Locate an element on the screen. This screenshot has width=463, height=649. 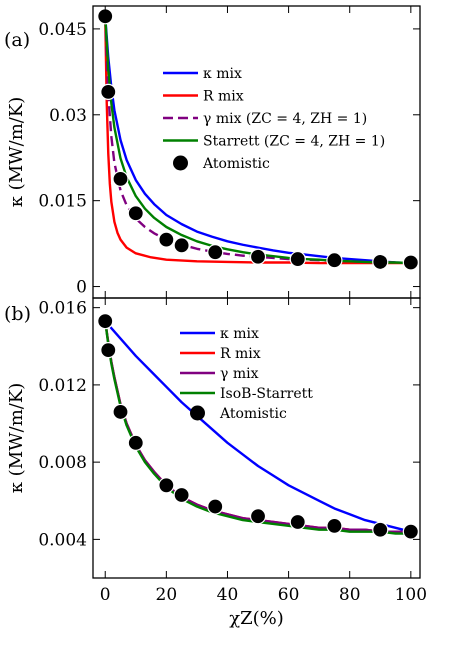
panel-label: (b) is located at coordinates (17, 314).